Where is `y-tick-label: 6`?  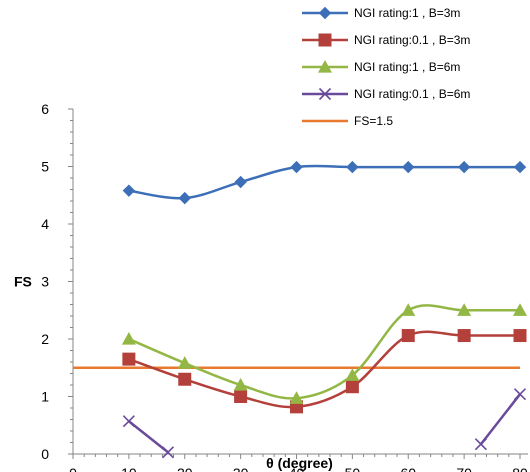
y-tick-label: 6 is located at coordinates (45, 109).